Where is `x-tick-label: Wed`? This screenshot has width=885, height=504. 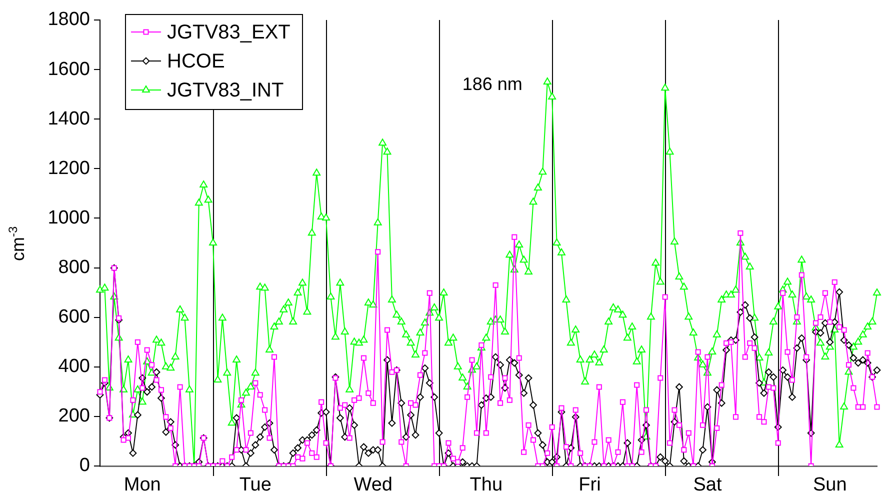 x-tick-label: Wed is located at coordinates (373, 485).